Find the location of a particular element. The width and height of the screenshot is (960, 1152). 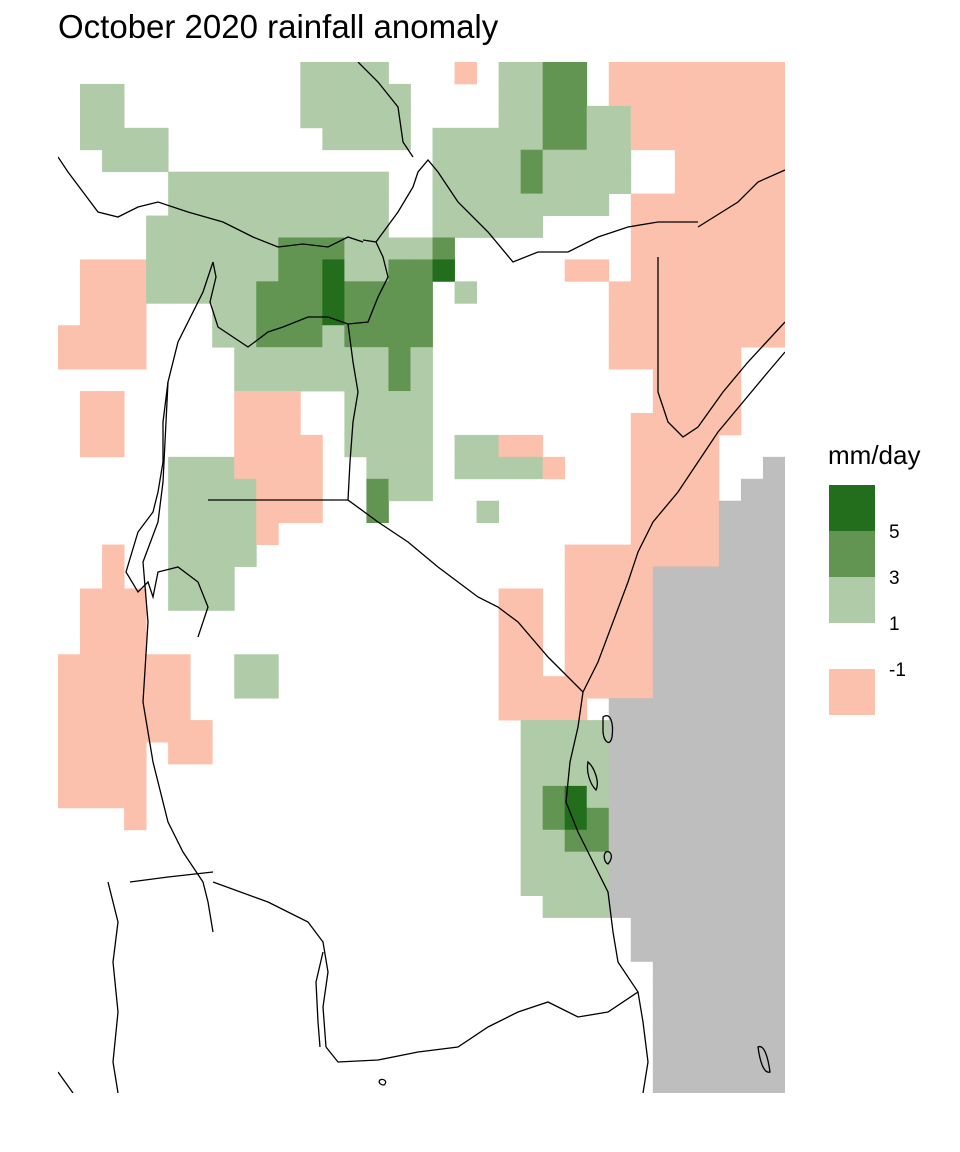

border-kenya-tanzania-coast is located at coordinates (683, 522).